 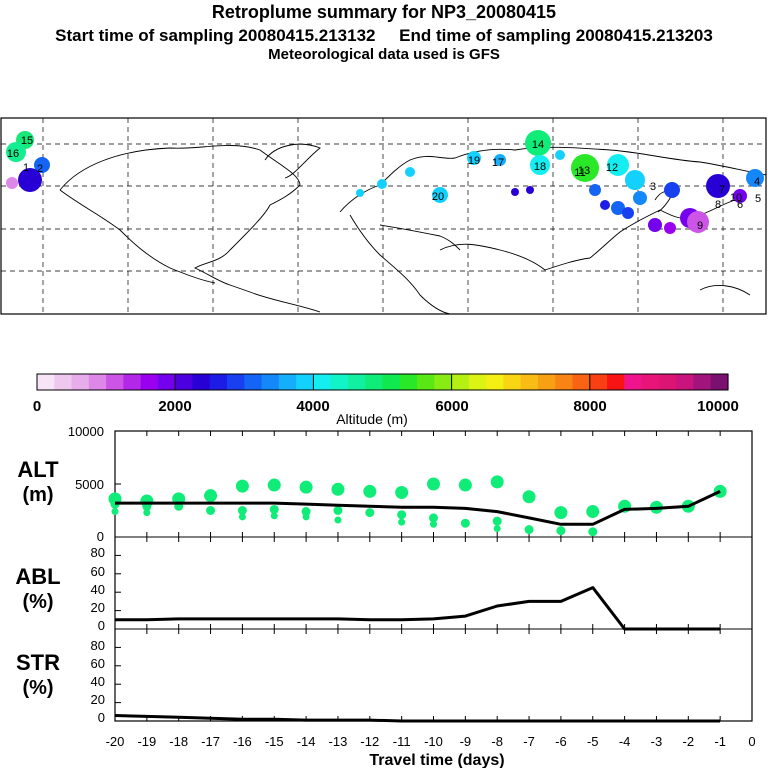 I want to click on str-panel-label: STR, so click(x=38, y=662).